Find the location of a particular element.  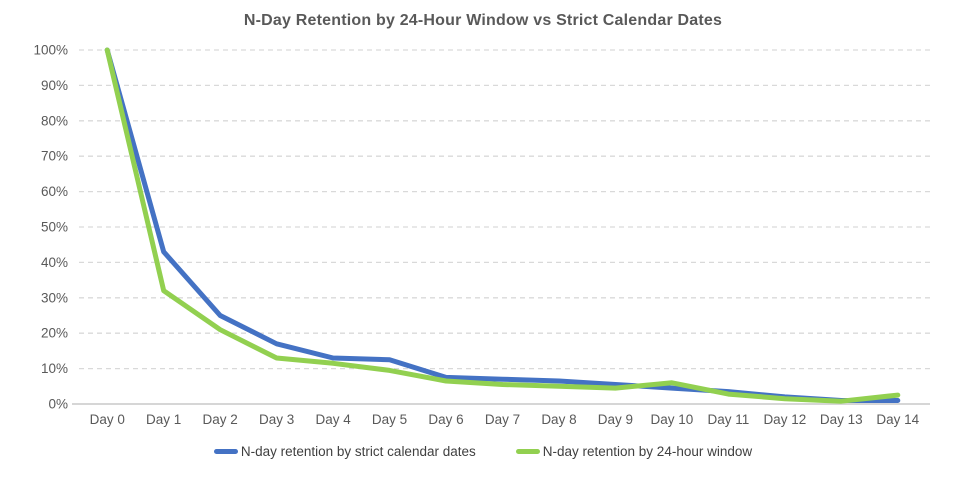

x-axis-tick-label: Day 2 is located at coordinates (220, 419).